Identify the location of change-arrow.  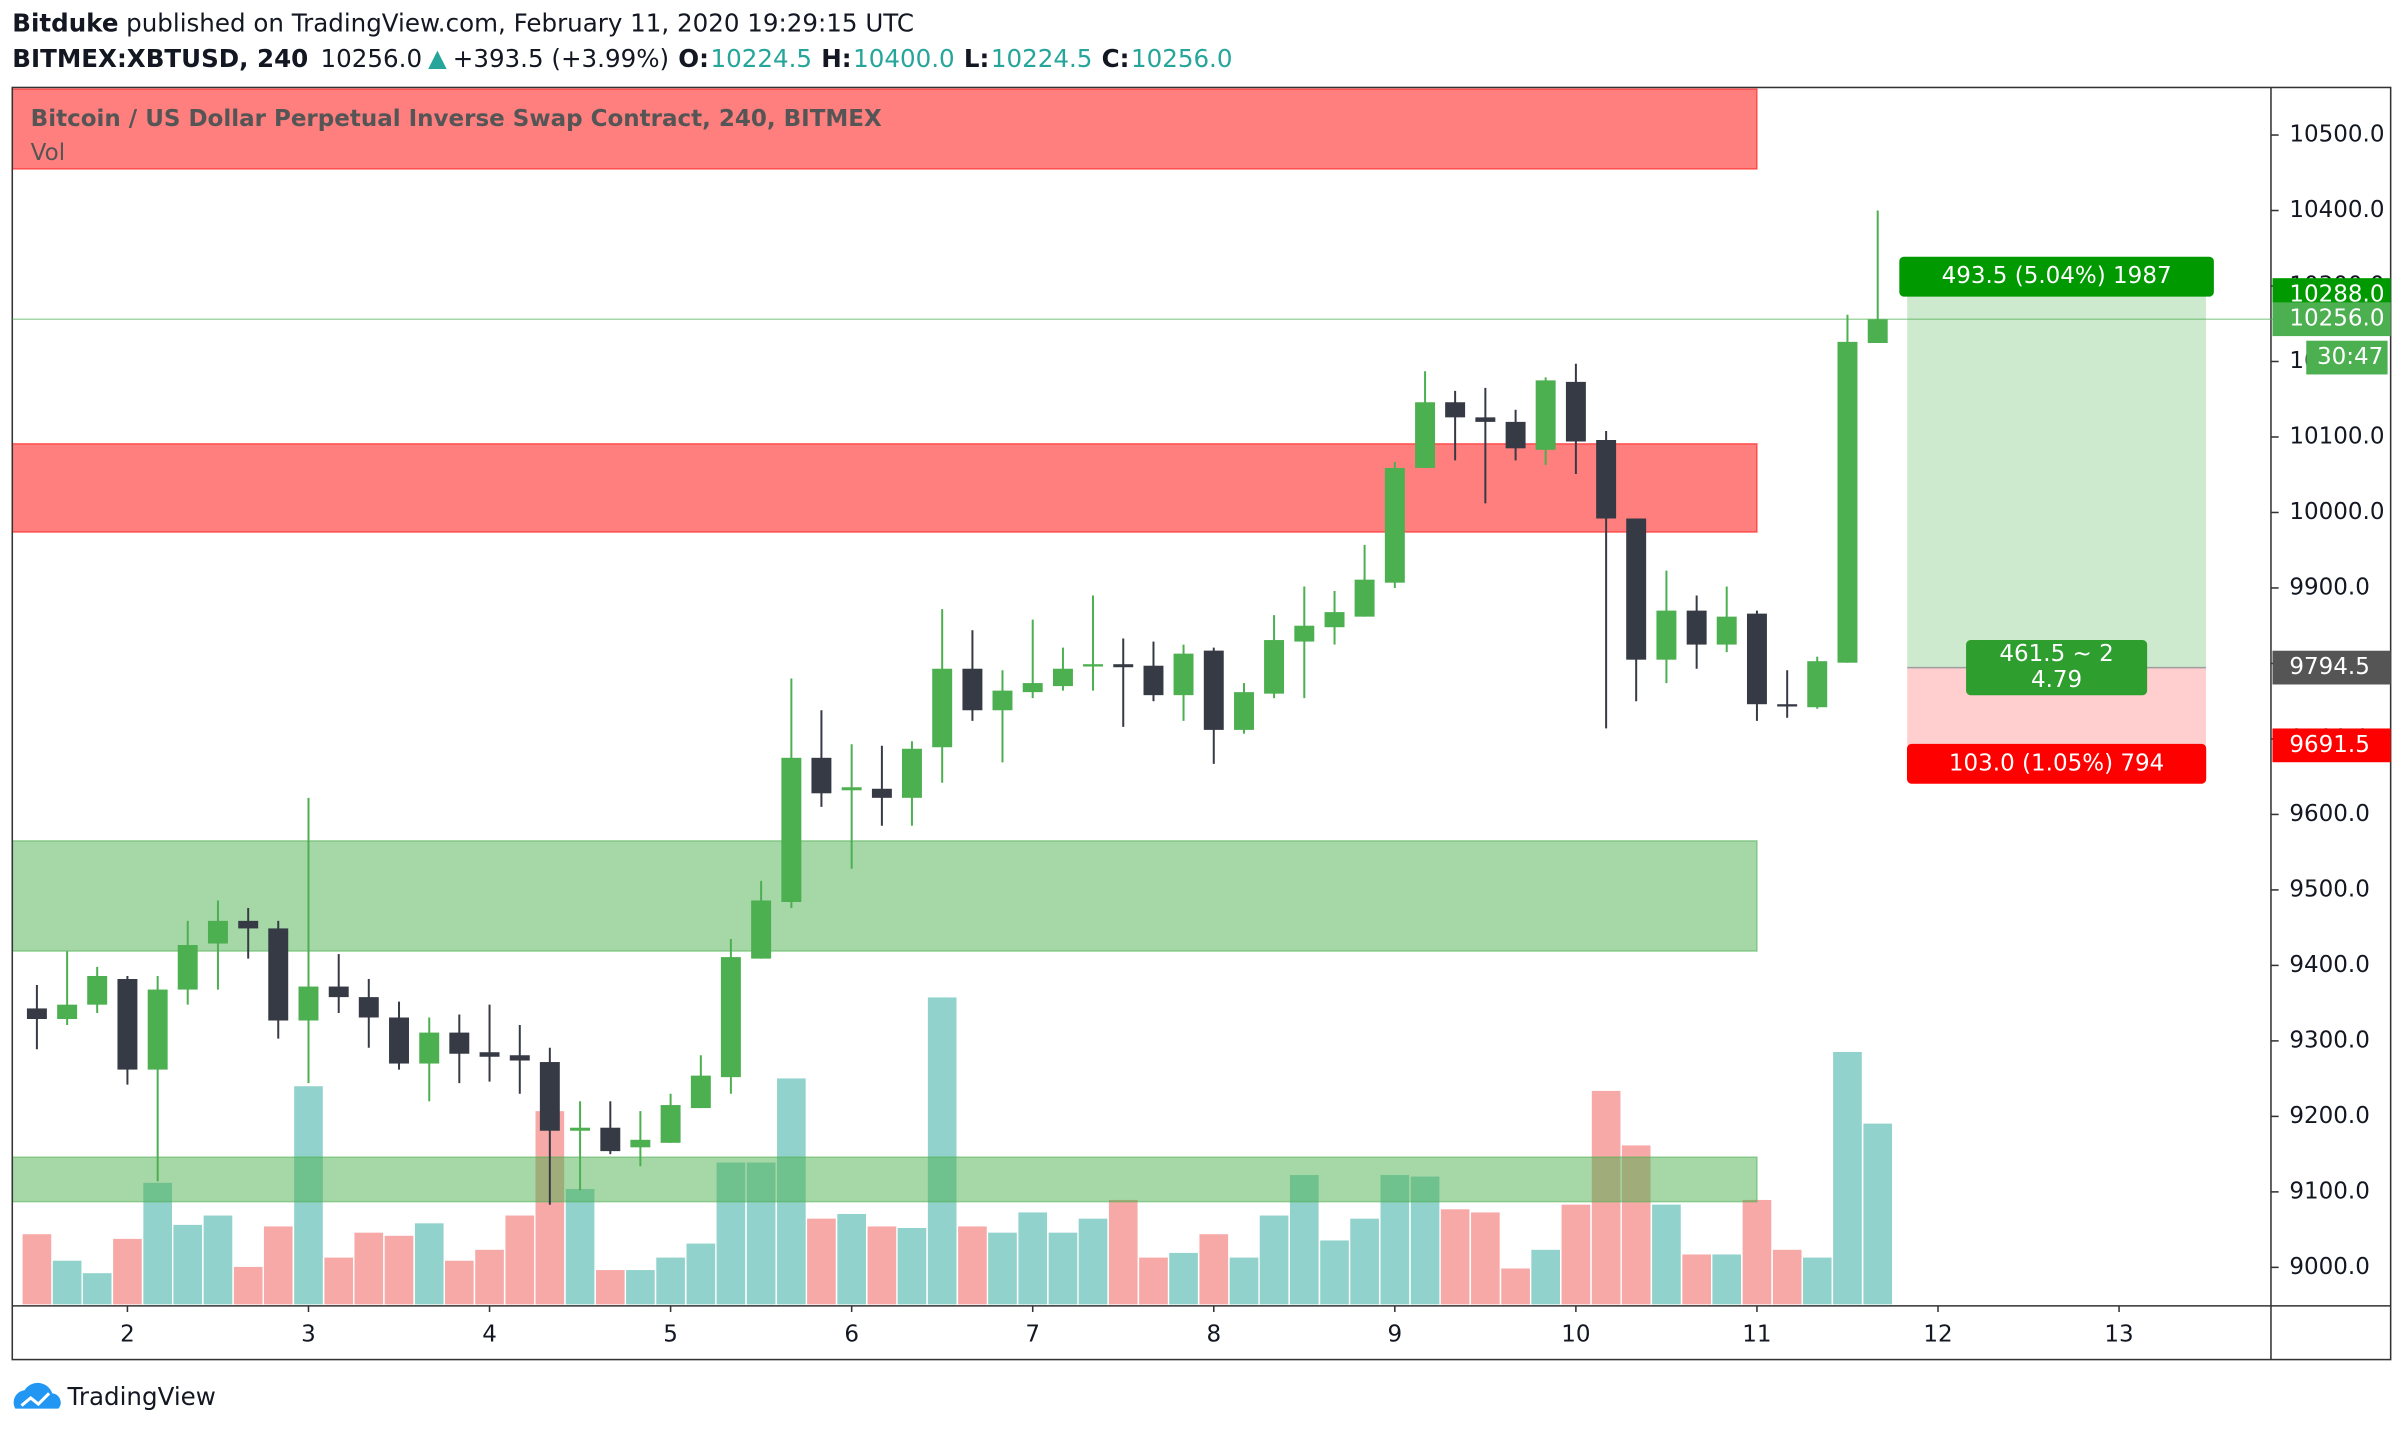
(437, 60).